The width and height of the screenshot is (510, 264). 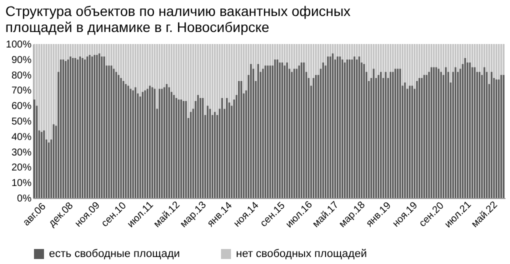 What do you see at coordinates (21, 168) in the screenshot?
I see `y-tick-label: 20%` at bounding box center [21, 168].